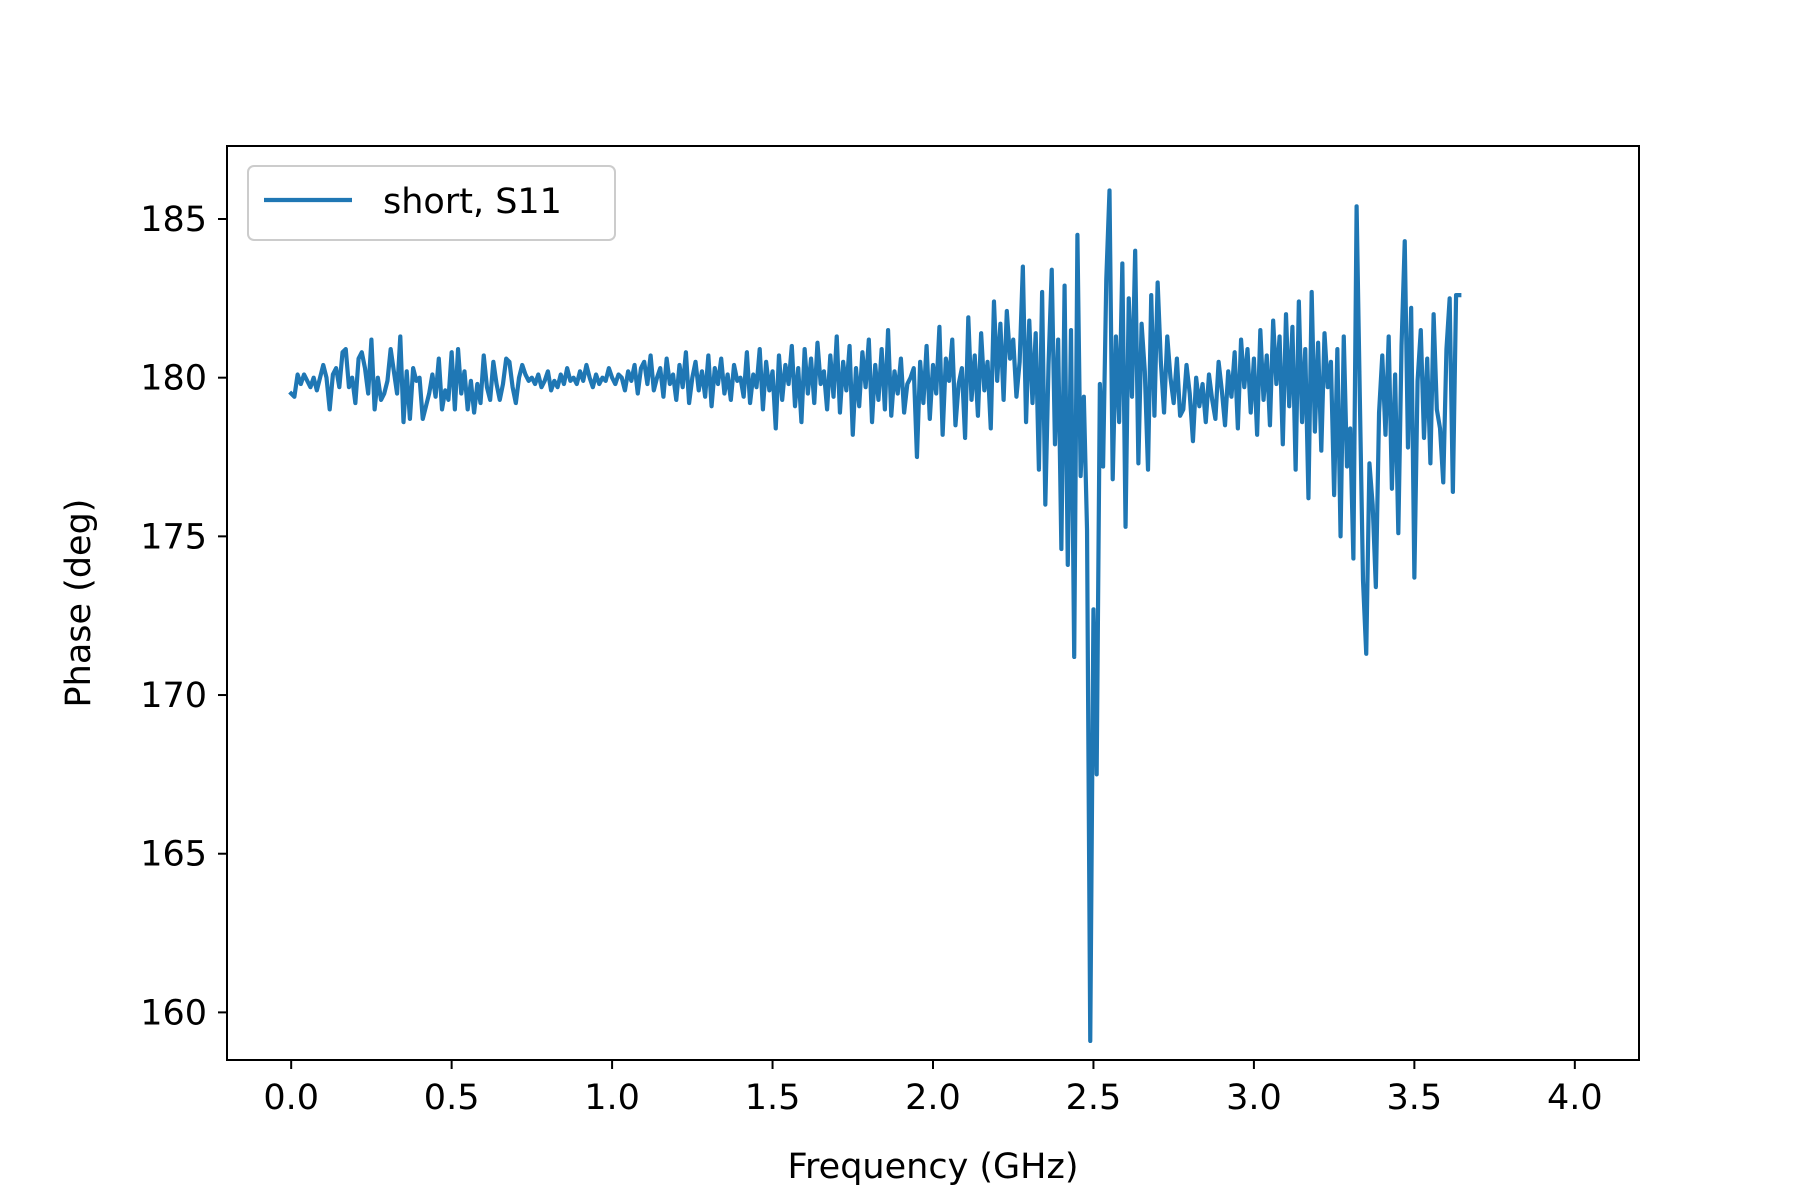 The height and width of the screenshot is (1200, 1800). I want to click on x-tick-label: 1.0, so click(612, 1098).